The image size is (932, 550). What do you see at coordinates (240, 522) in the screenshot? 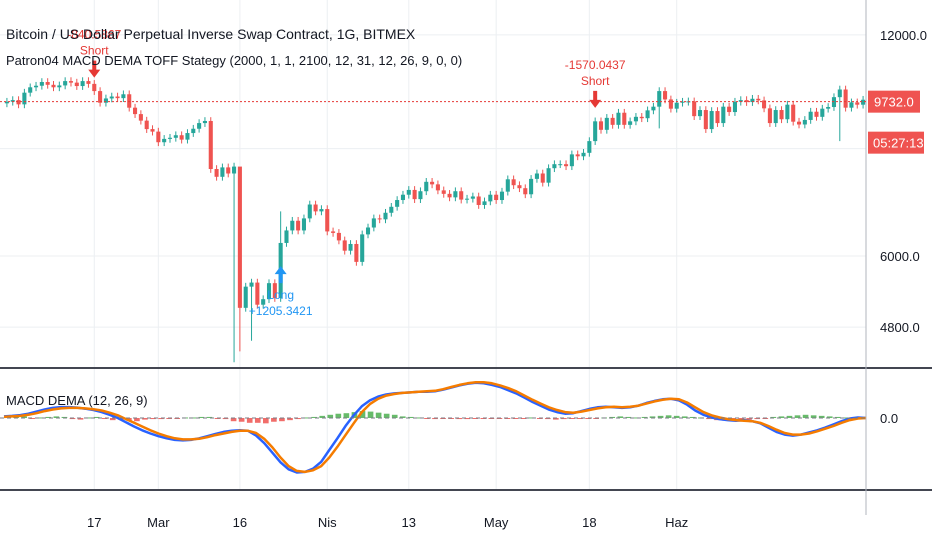
I see `time-axis-label: 16` at bounding box center [240, 522].